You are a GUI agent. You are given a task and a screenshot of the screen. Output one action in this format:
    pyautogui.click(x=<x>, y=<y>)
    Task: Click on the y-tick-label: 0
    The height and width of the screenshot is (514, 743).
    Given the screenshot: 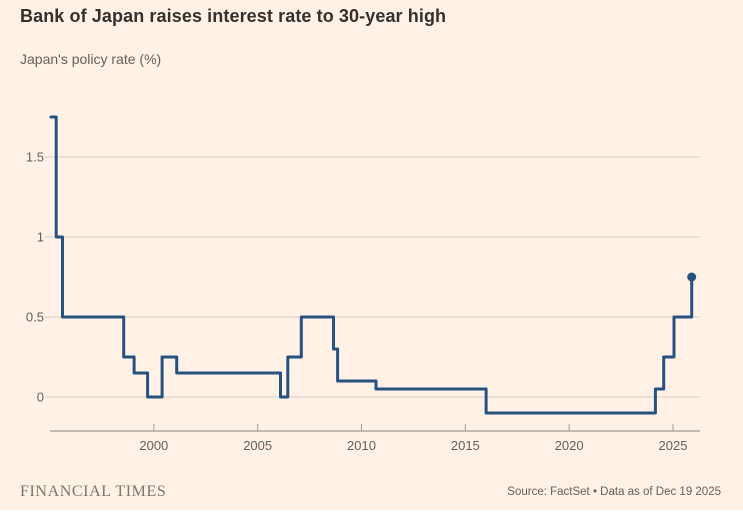 What is the action you would take?
    pyautogui.click(x=40, y=397)
    